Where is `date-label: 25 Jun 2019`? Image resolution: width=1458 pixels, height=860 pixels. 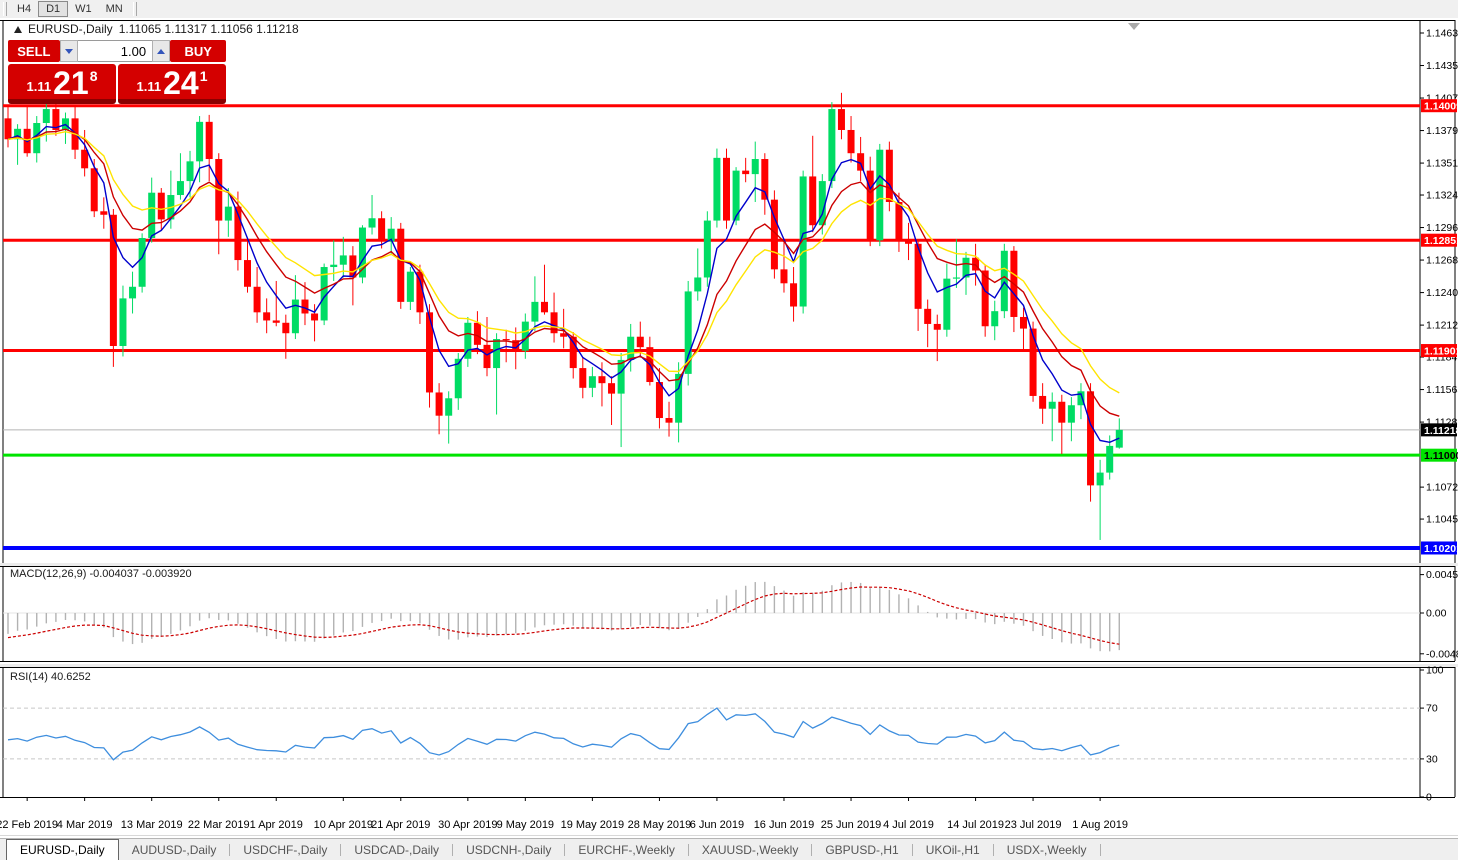
date-label: 25 Jun 2019 is located at coordinates (851, 825).